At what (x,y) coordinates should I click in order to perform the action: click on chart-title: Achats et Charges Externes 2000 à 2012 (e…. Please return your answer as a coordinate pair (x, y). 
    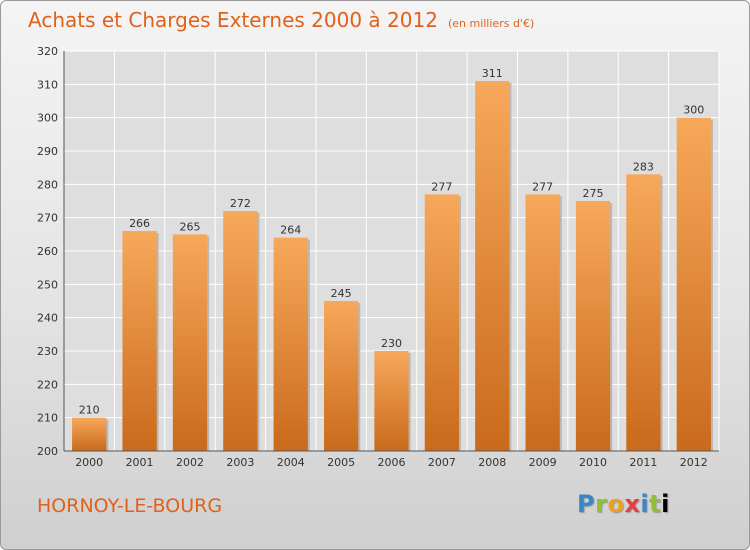
    Looking at the image, I should click on (281, 20).